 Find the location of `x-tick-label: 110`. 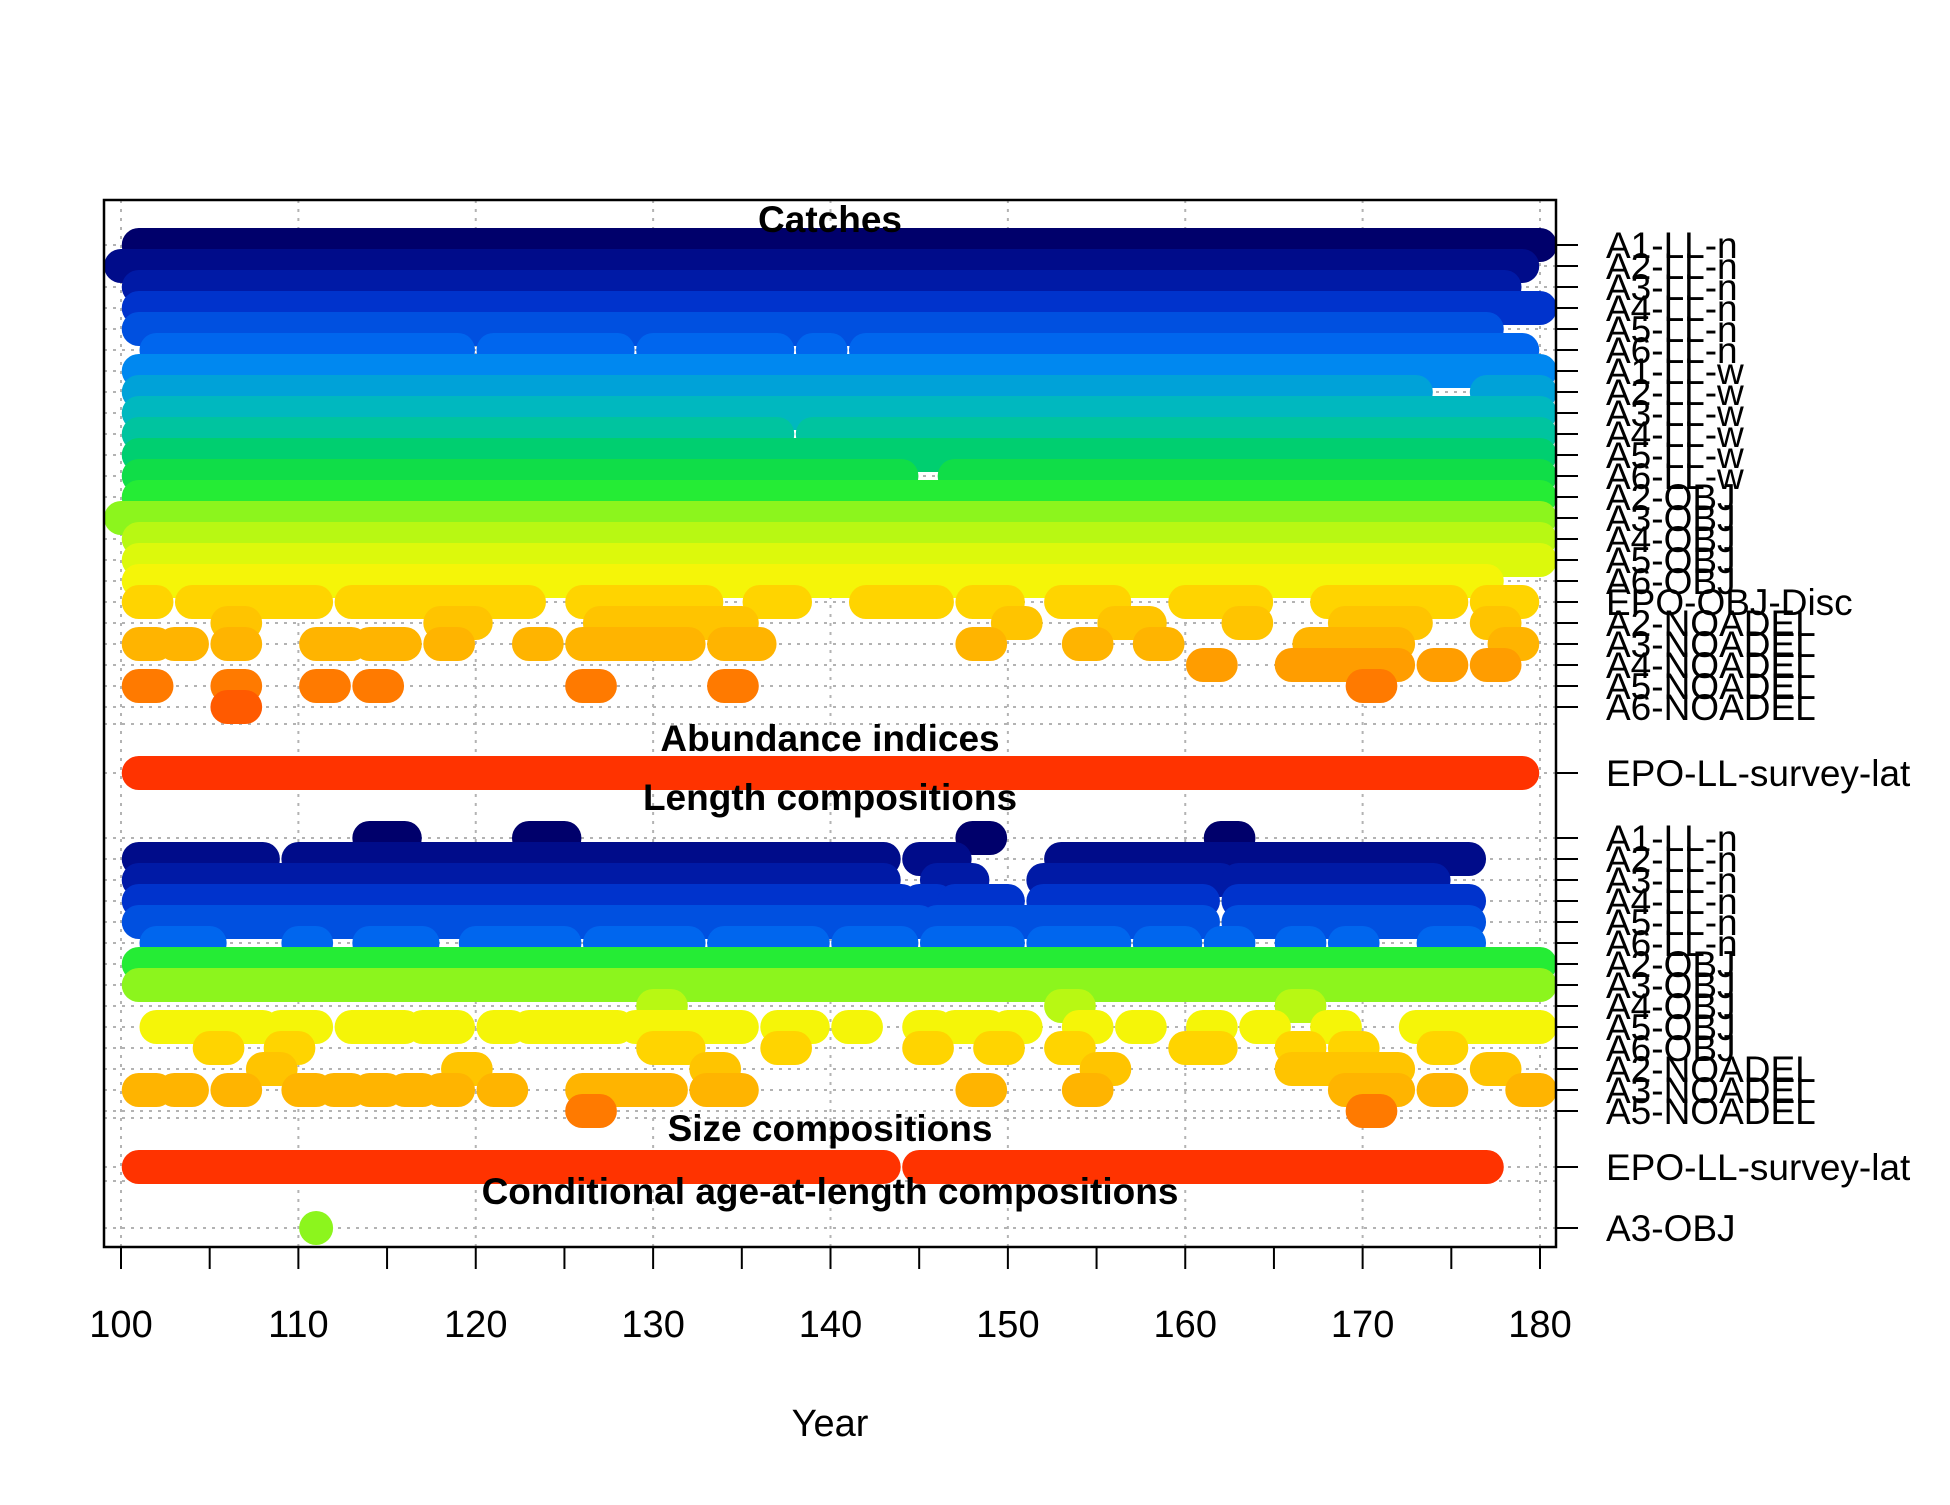

x-tick-label: 110 is located at coordinates (298, 1325).